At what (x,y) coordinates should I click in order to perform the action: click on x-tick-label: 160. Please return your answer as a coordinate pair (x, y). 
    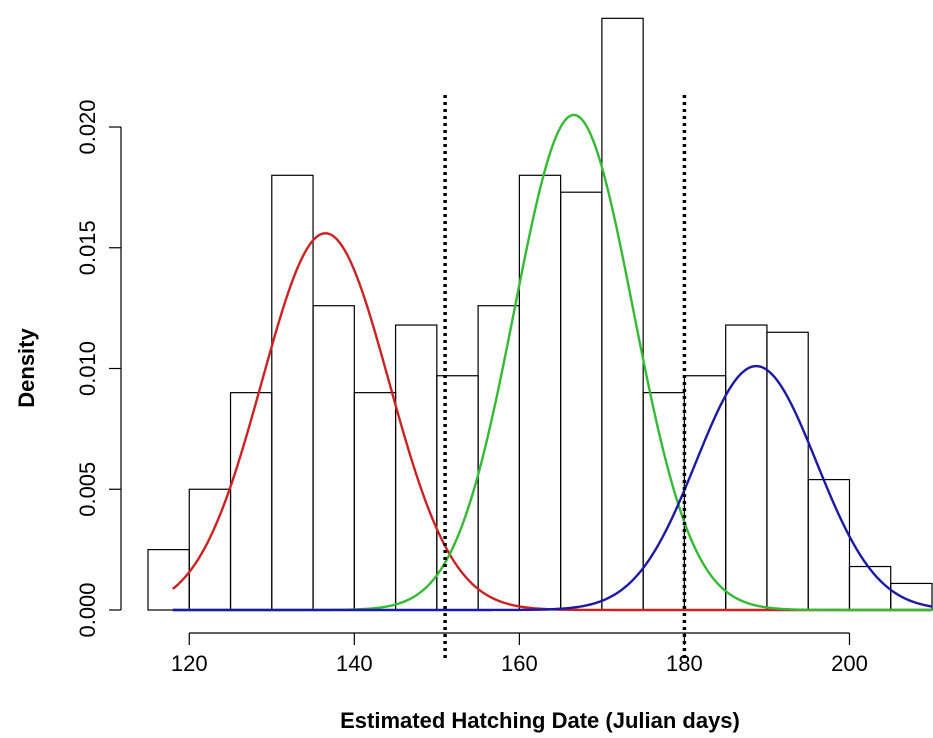
    Looking at the image, I should click on (519, 663).